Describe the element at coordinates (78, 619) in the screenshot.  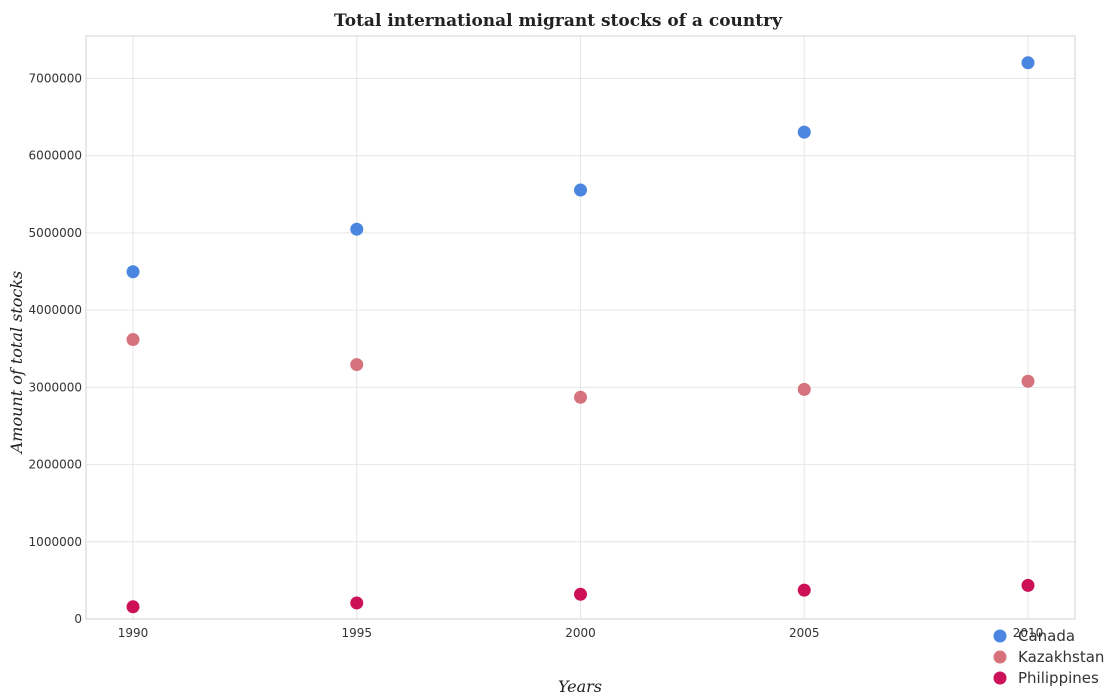
I see `y-tick-label: 0` at that location.